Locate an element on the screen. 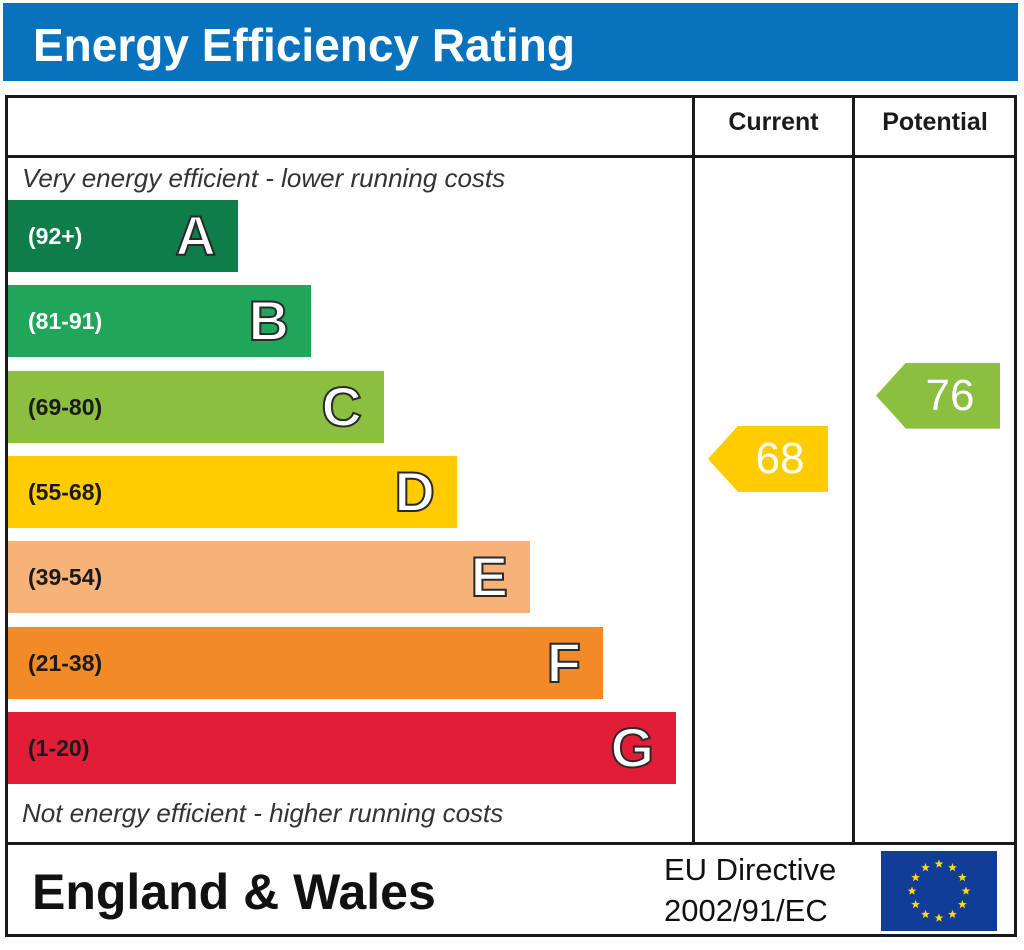 The height and width of the screenshot is (950, 1024). band-f-letter: F is located at coordinates (564, 662).